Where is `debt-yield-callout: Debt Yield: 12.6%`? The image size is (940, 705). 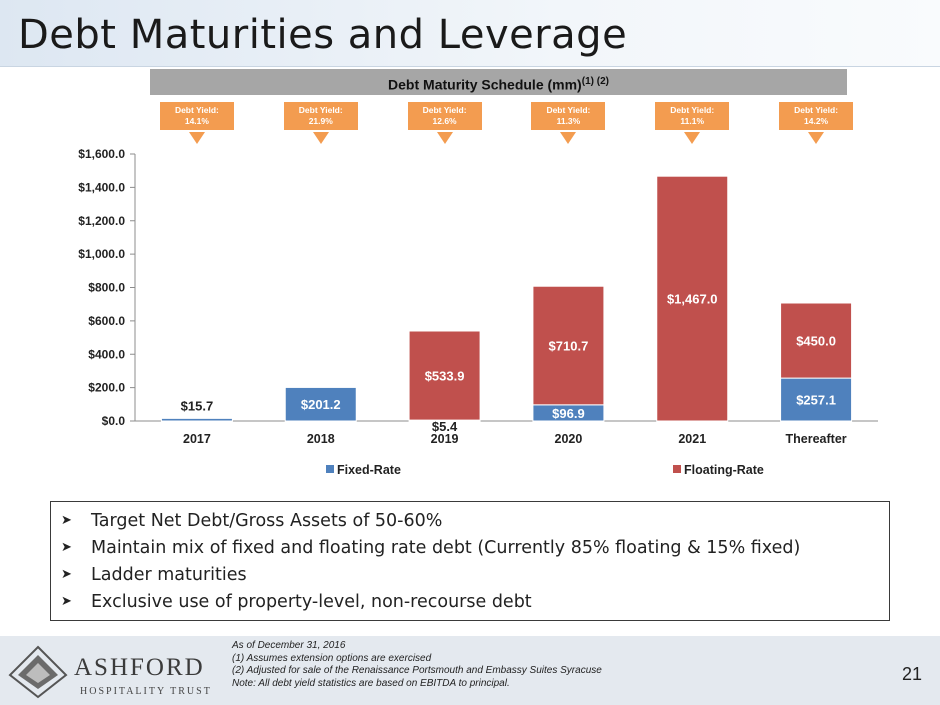
debt-yield-callout: Debt Yield: 12.6% is located at coordinates (444, 123).